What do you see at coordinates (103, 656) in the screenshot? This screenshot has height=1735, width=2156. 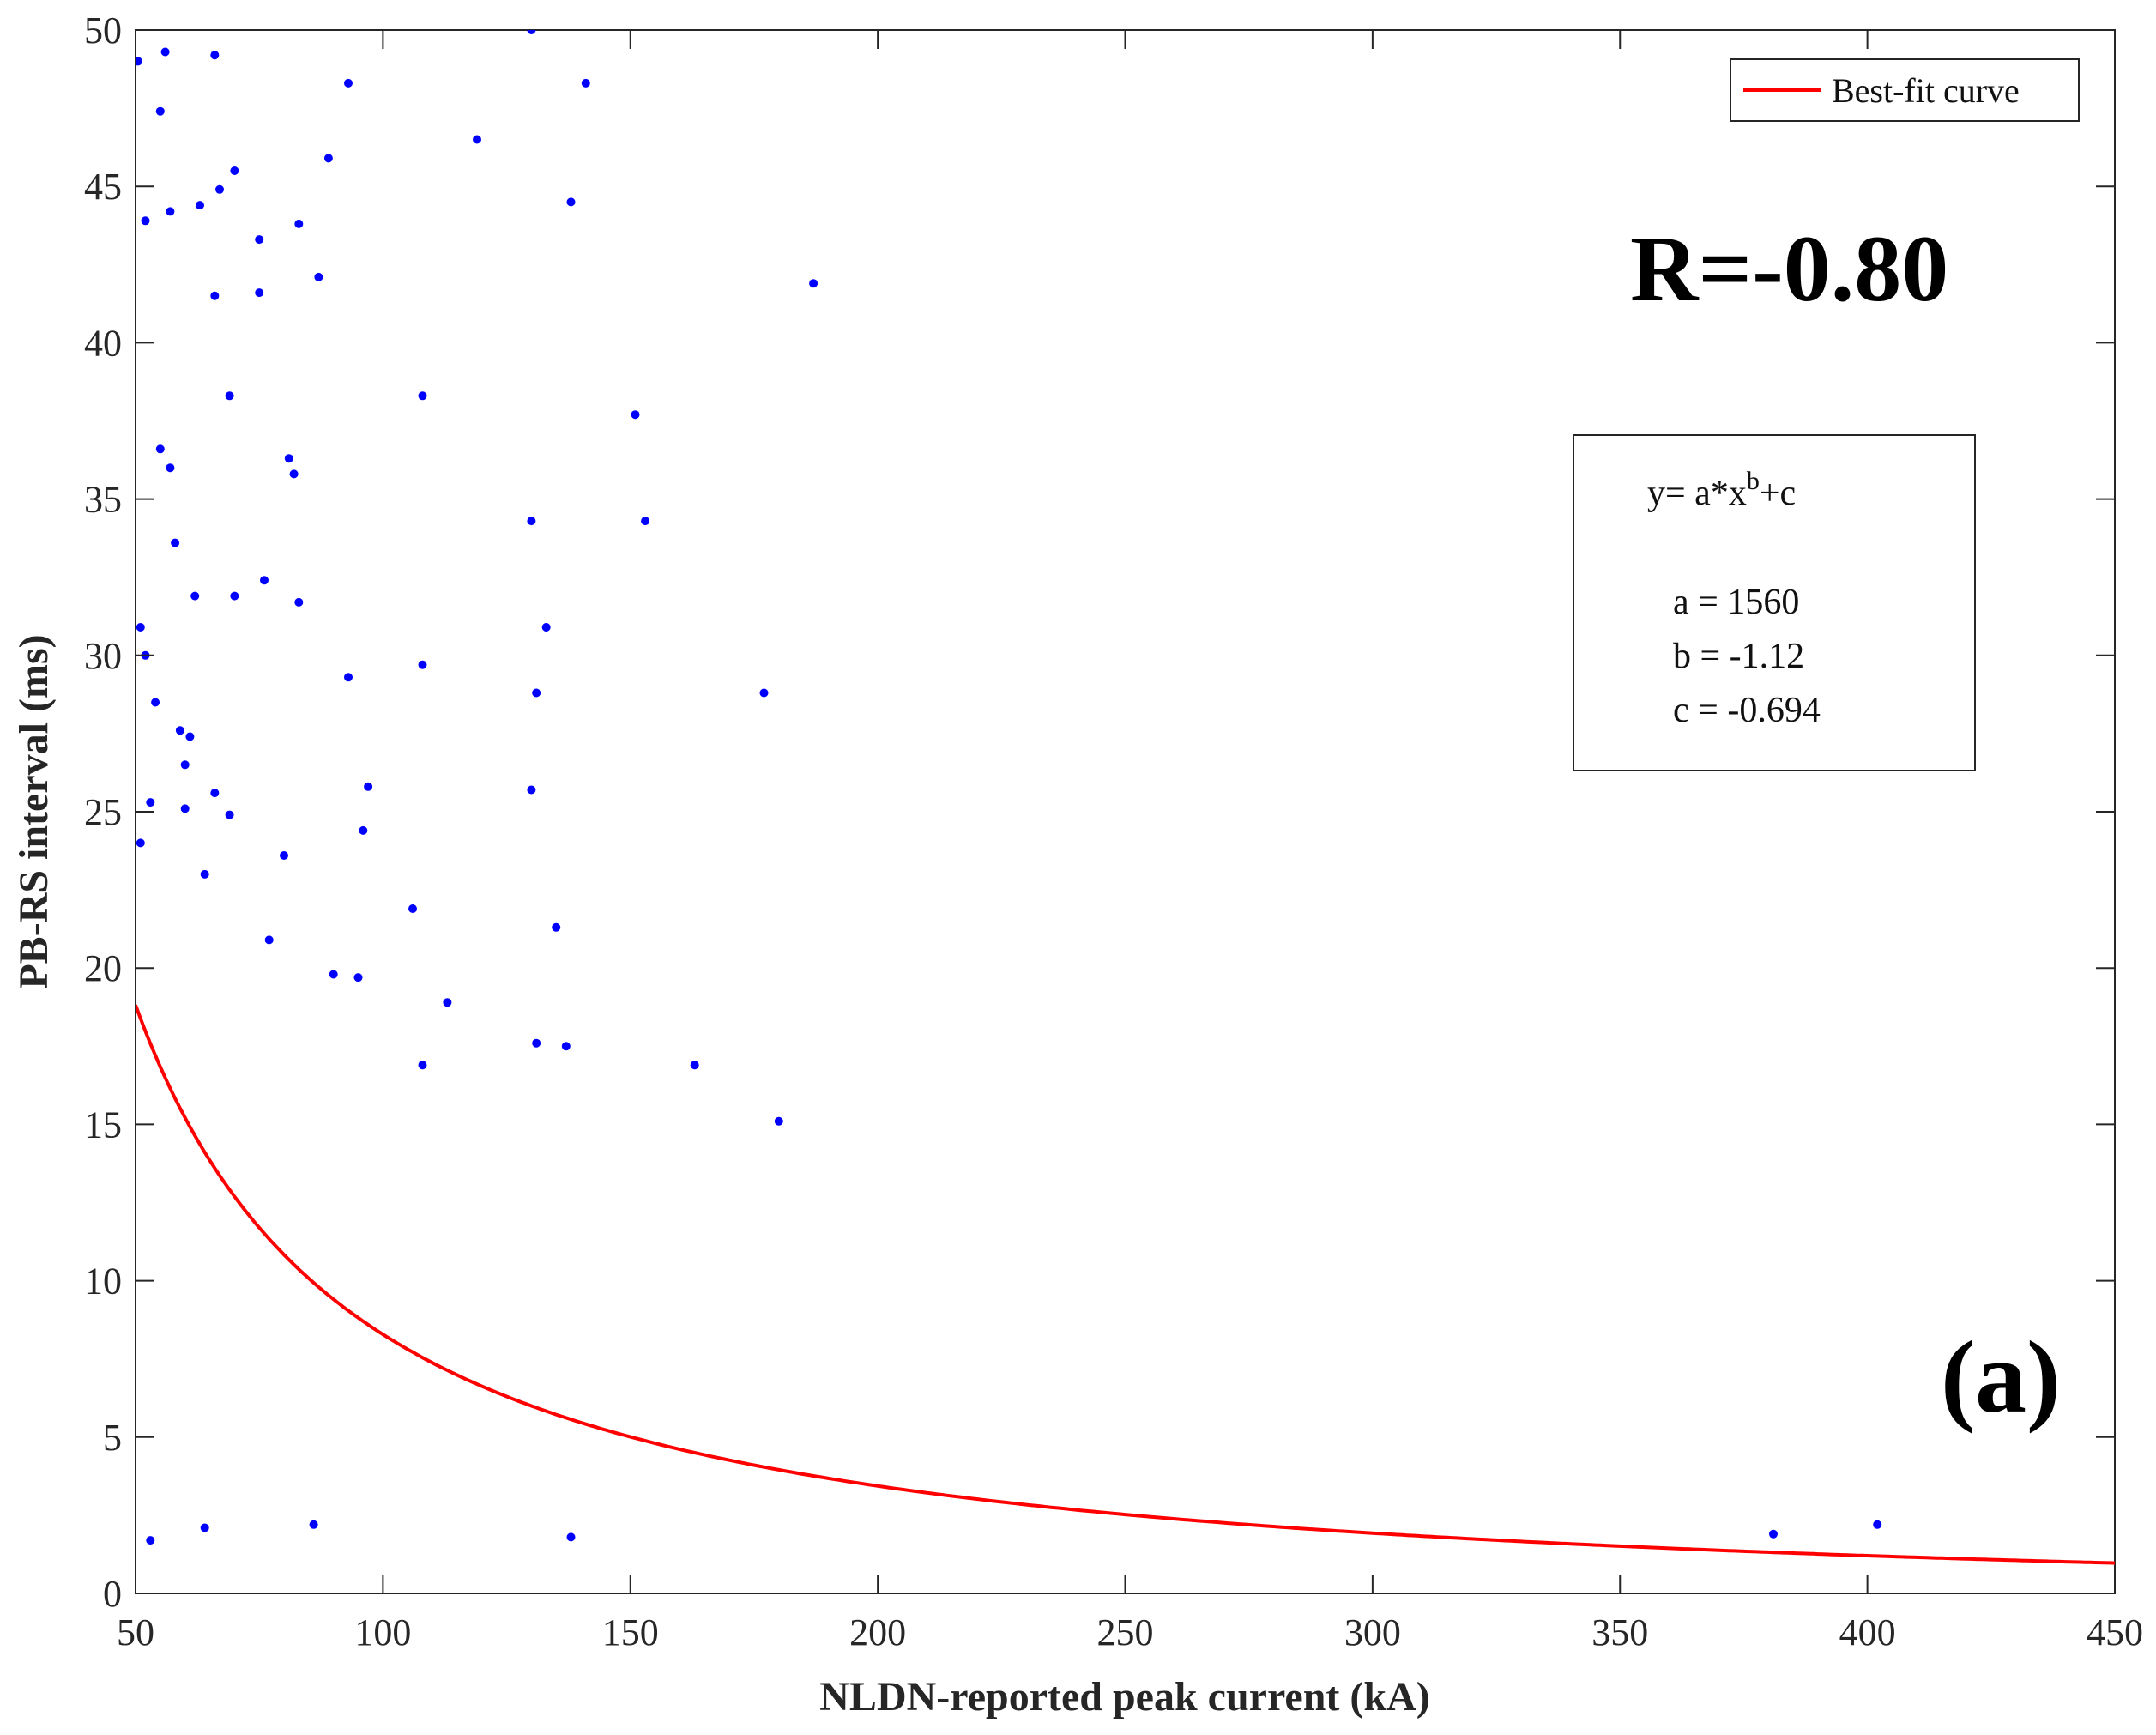 I see `y-tick-label: 30` at bounding box center [103, 656].